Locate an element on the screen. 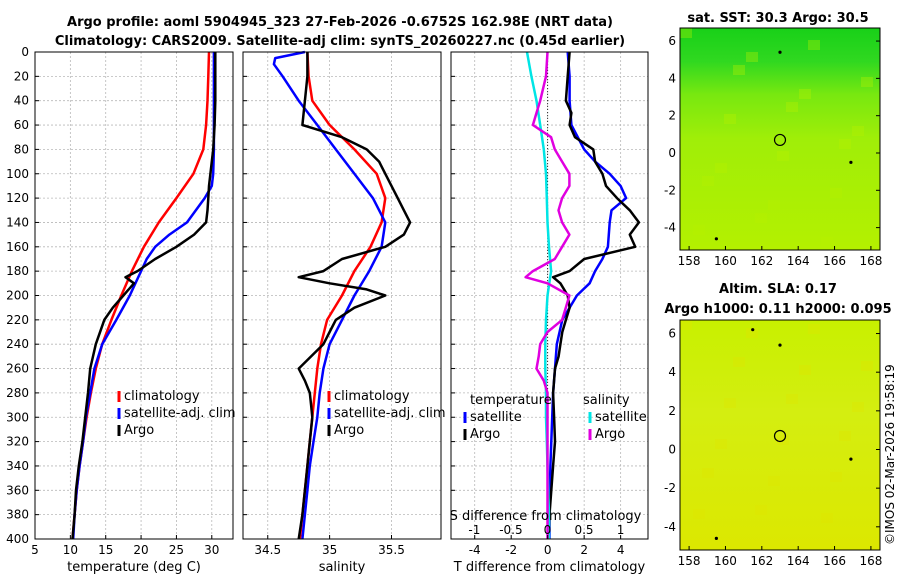 The image size is (900, 580). x-tick-label: -4 is located at coordinates (475, 550).